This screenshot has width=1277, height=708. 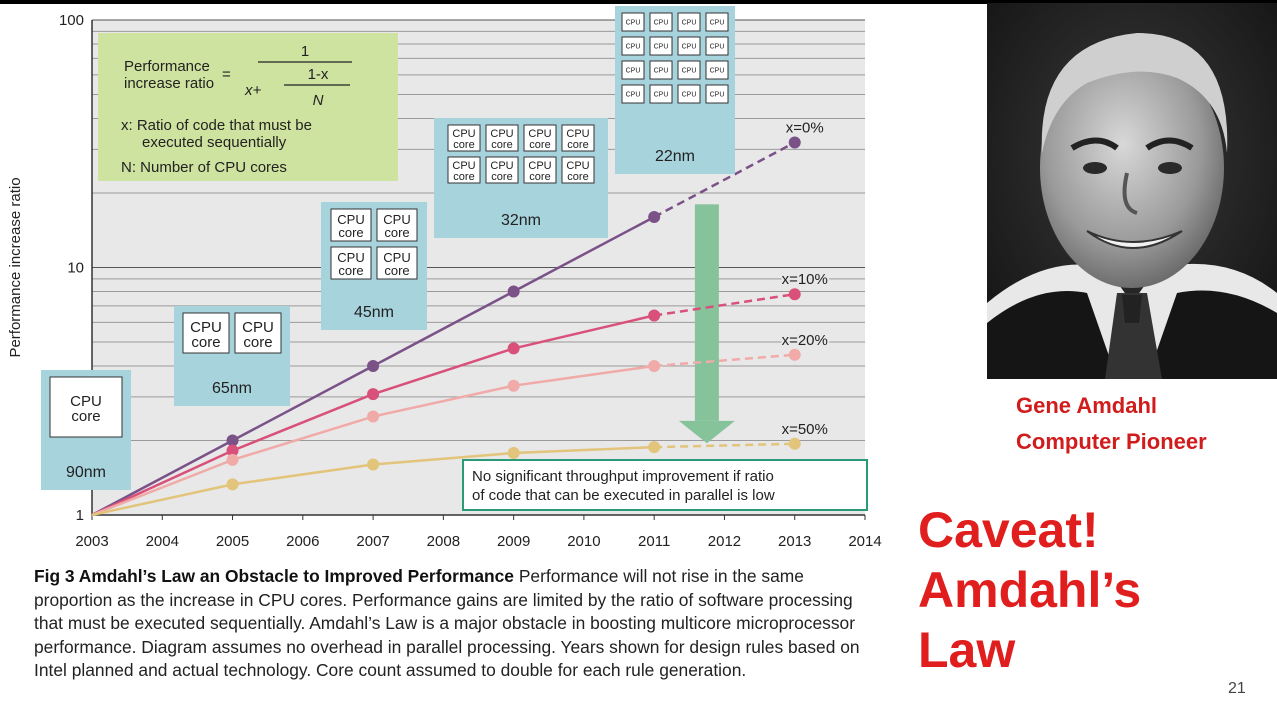 What do you see at coordinates (1086, 405) in the screenshot?
I see `person-name: Gene Amdahl` at bounding box center [1086, 405].